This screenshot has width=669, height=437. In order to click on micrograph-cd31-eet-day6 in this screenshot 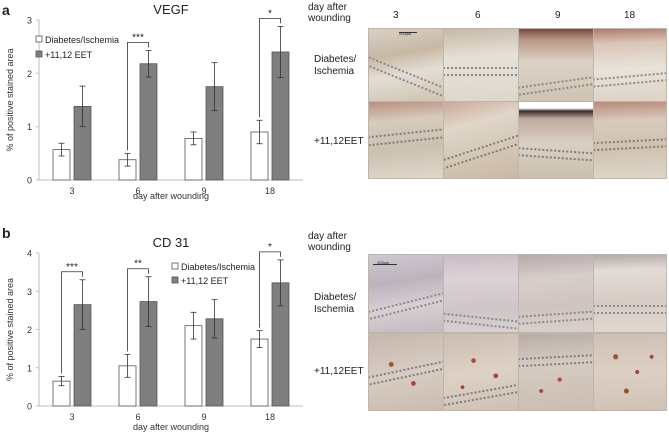, I will do `click(481, 372)`.